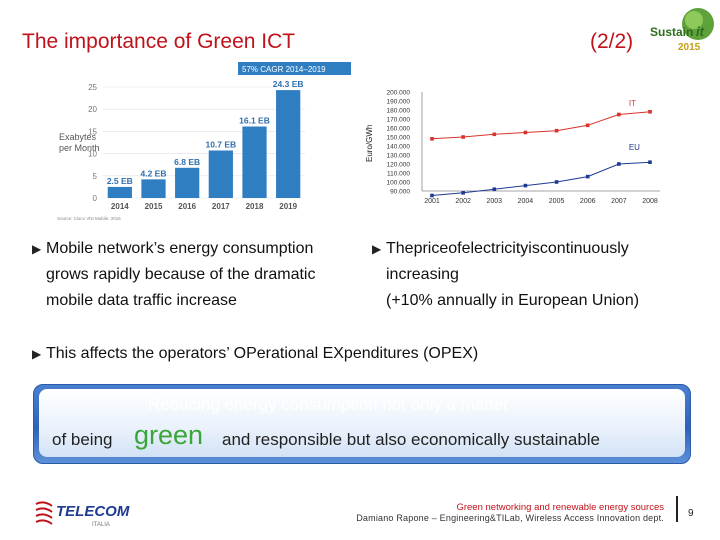  Describe the element at coordinates (93, 511) in the screenshot. I see `logo-brand: TELECOM` at that location.